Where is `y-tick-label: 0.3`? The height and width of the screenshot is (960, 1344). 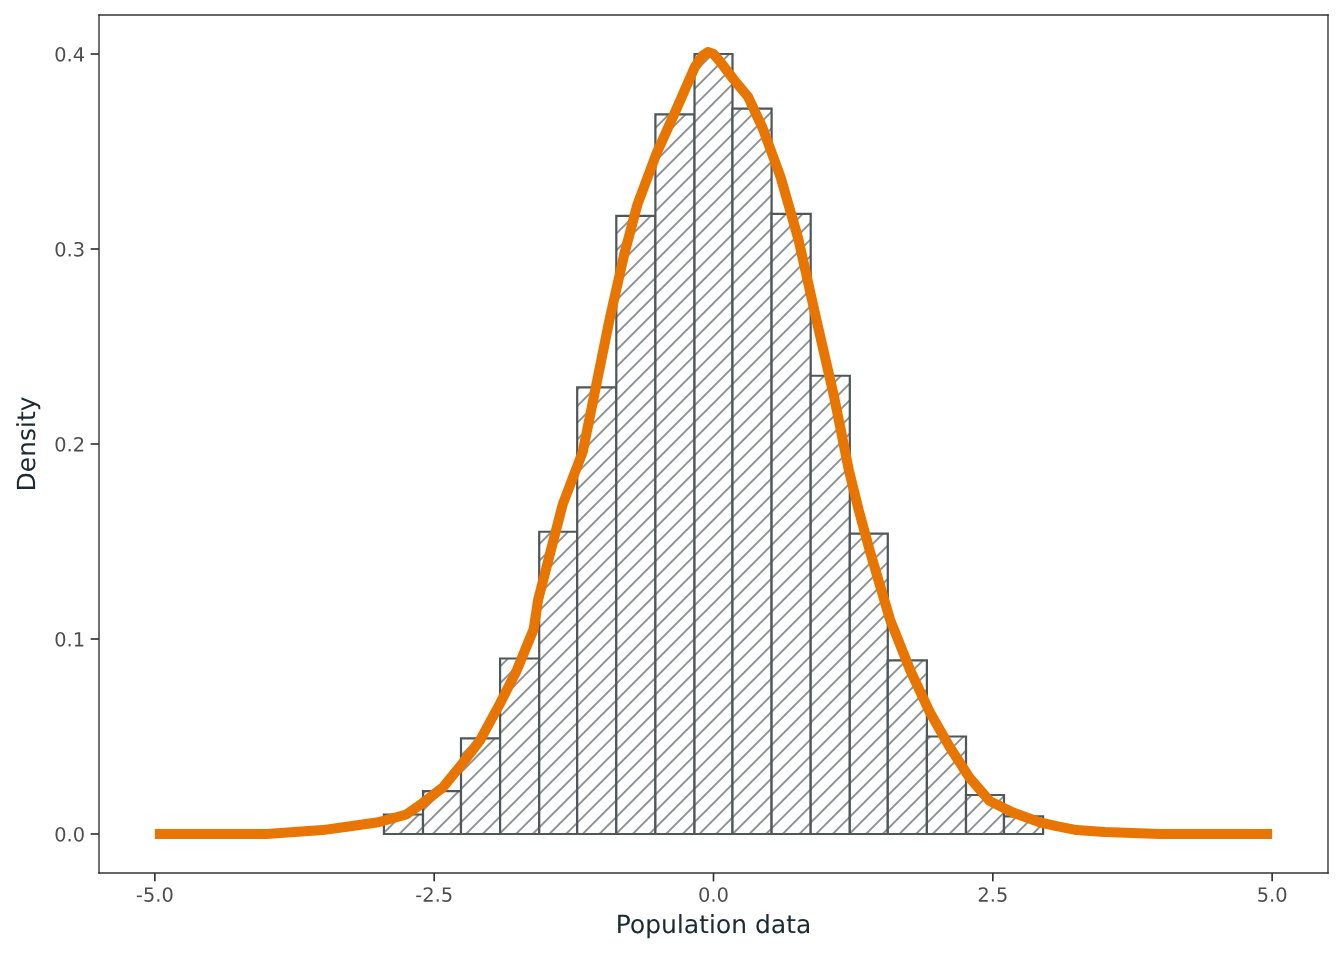 y-tick-label: 0.3 is located at coordinates (69, 249).